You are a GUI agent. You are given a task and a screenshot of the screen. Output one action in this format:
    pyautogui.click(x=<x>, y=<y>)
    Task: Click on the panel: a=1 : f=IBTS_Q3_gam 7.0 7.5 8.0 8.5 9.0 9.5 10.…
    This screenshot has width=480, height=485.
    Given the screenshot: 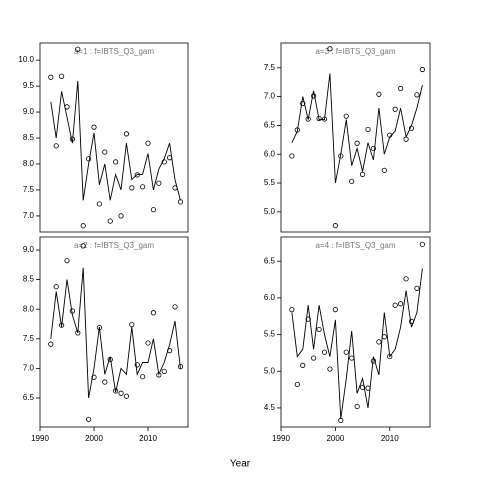 What is the action you would take?
    pyautogui.click(x=103, y=137)
    